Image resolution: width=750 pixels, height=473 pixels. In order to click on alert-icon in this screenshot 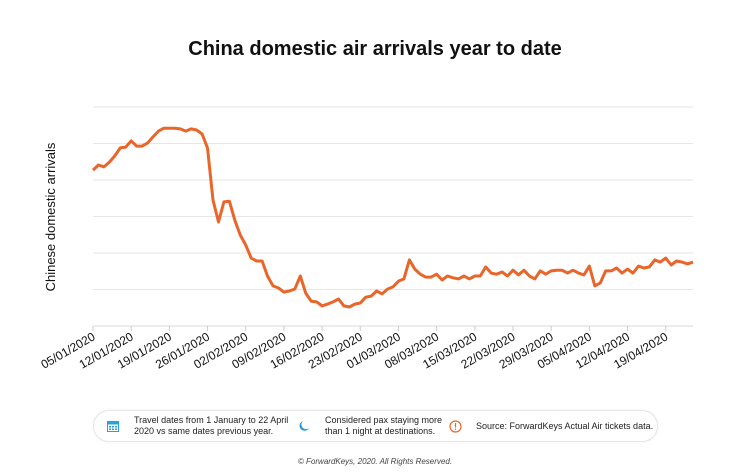, I will do `click(455, 426)`.